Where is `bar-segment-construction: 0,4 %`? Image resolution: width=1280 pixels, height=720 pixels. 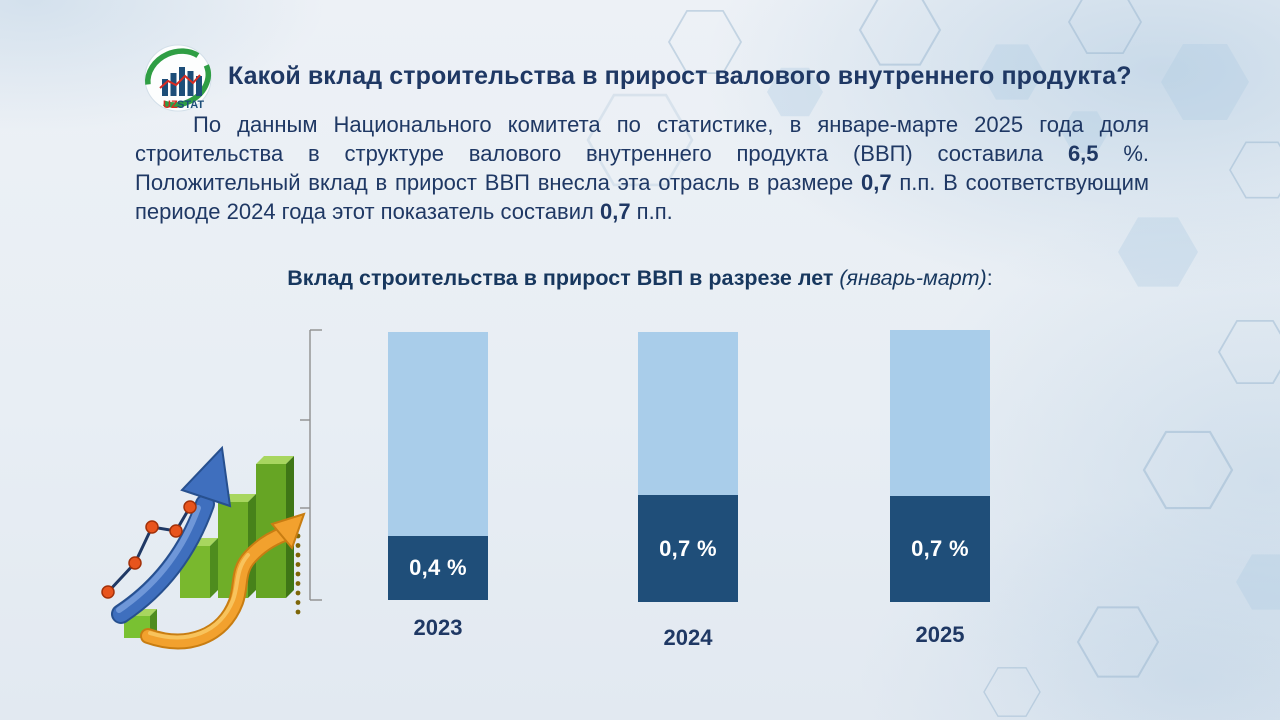 bar-segment-construction: 0,4 % is located at coordinates (438, 568).